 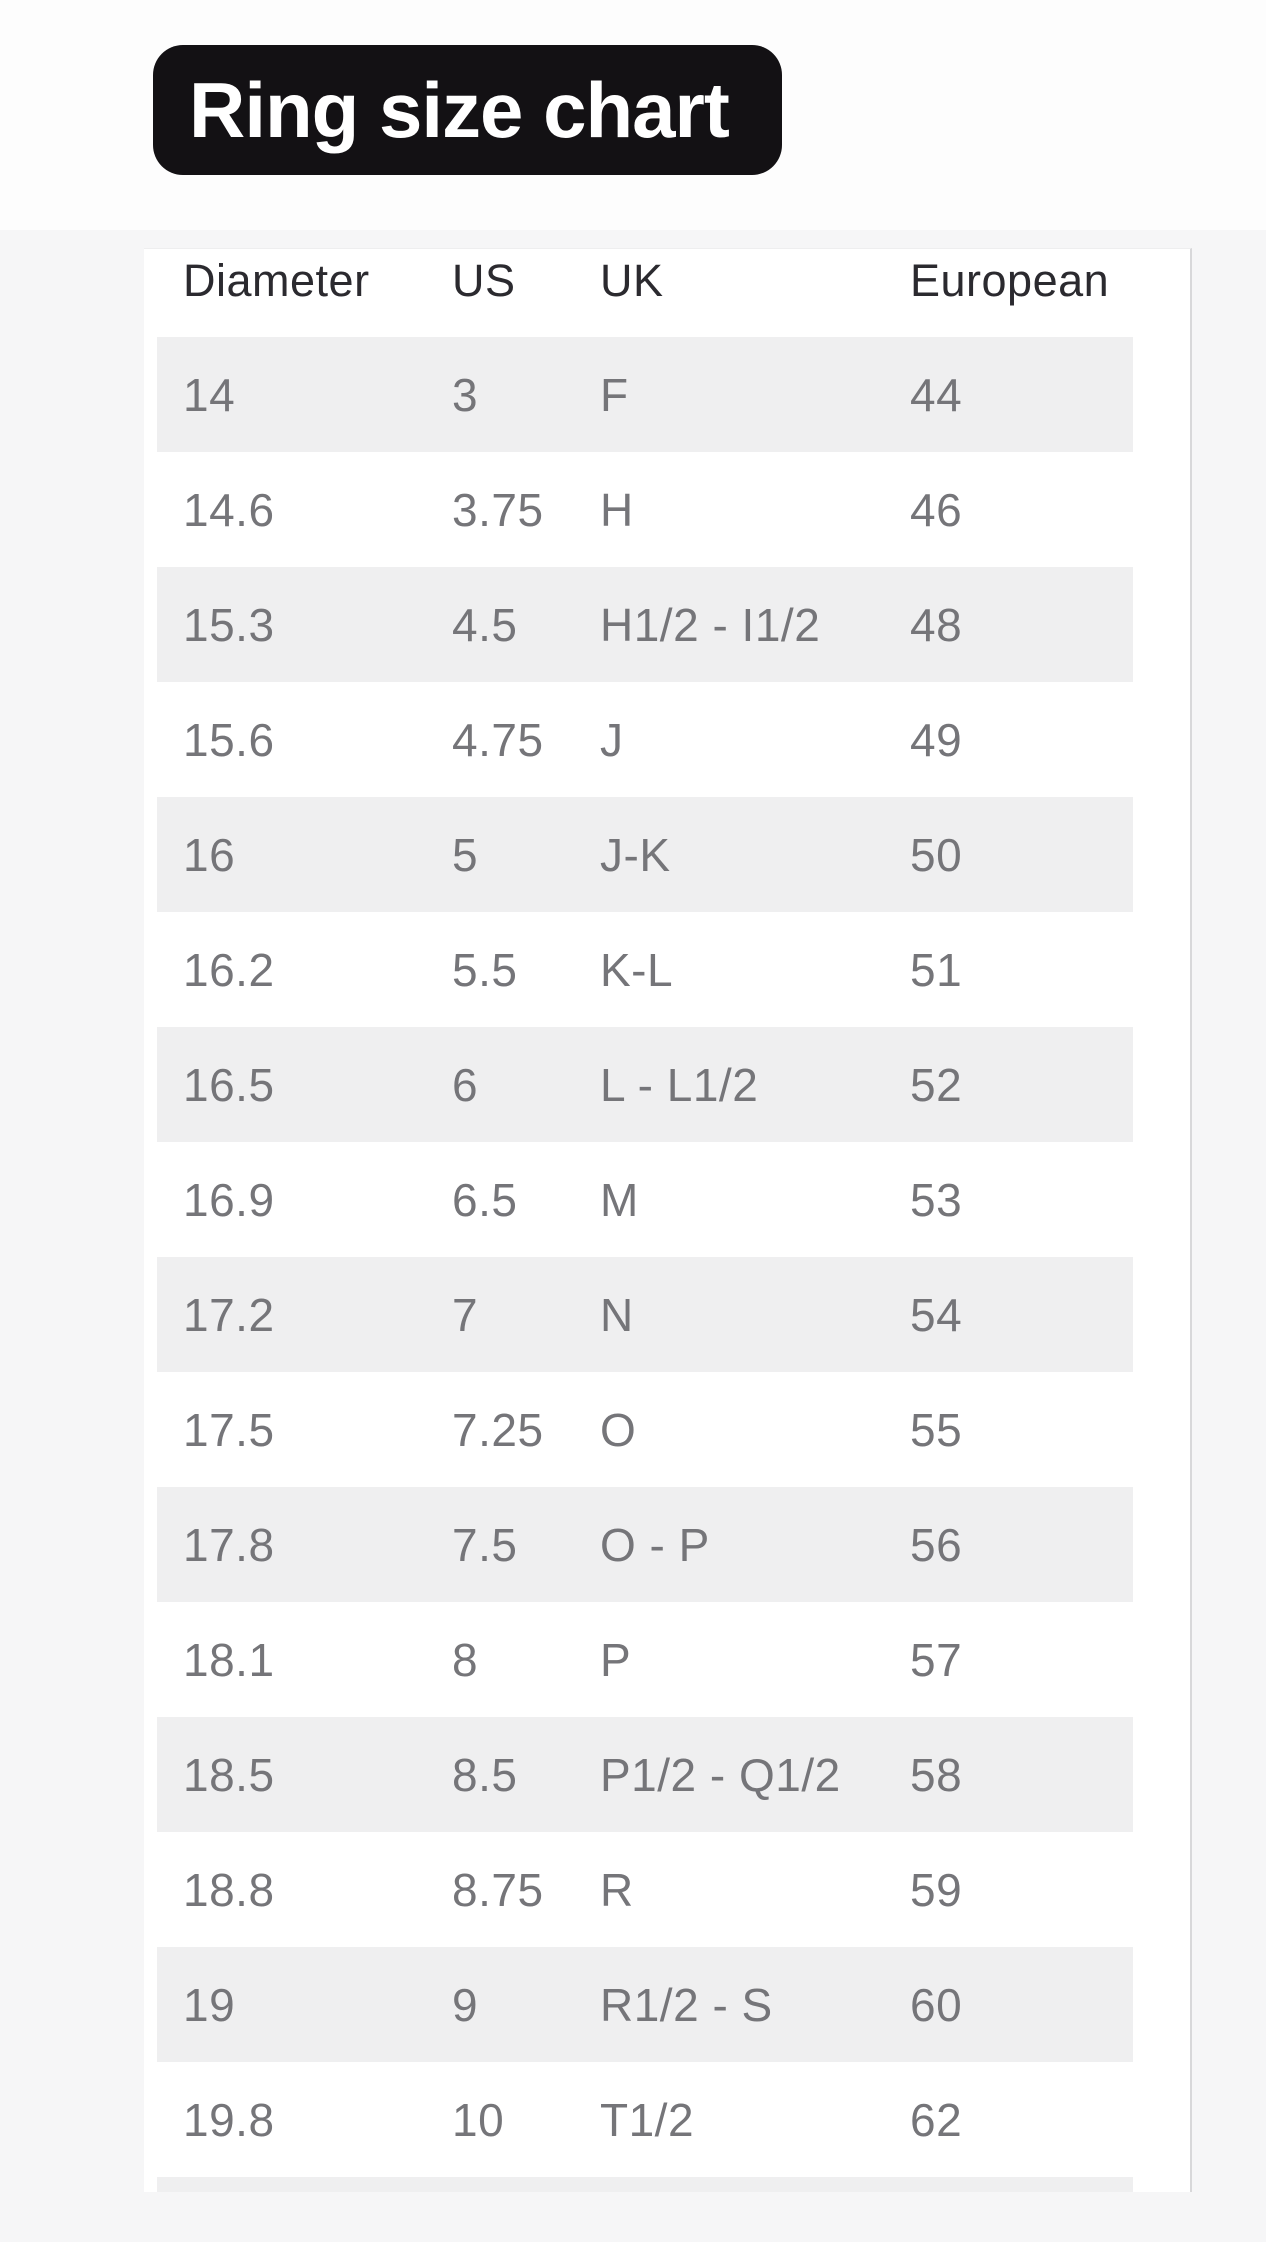 I want to click on cell-european: 54, so click(x=936, y=1314).